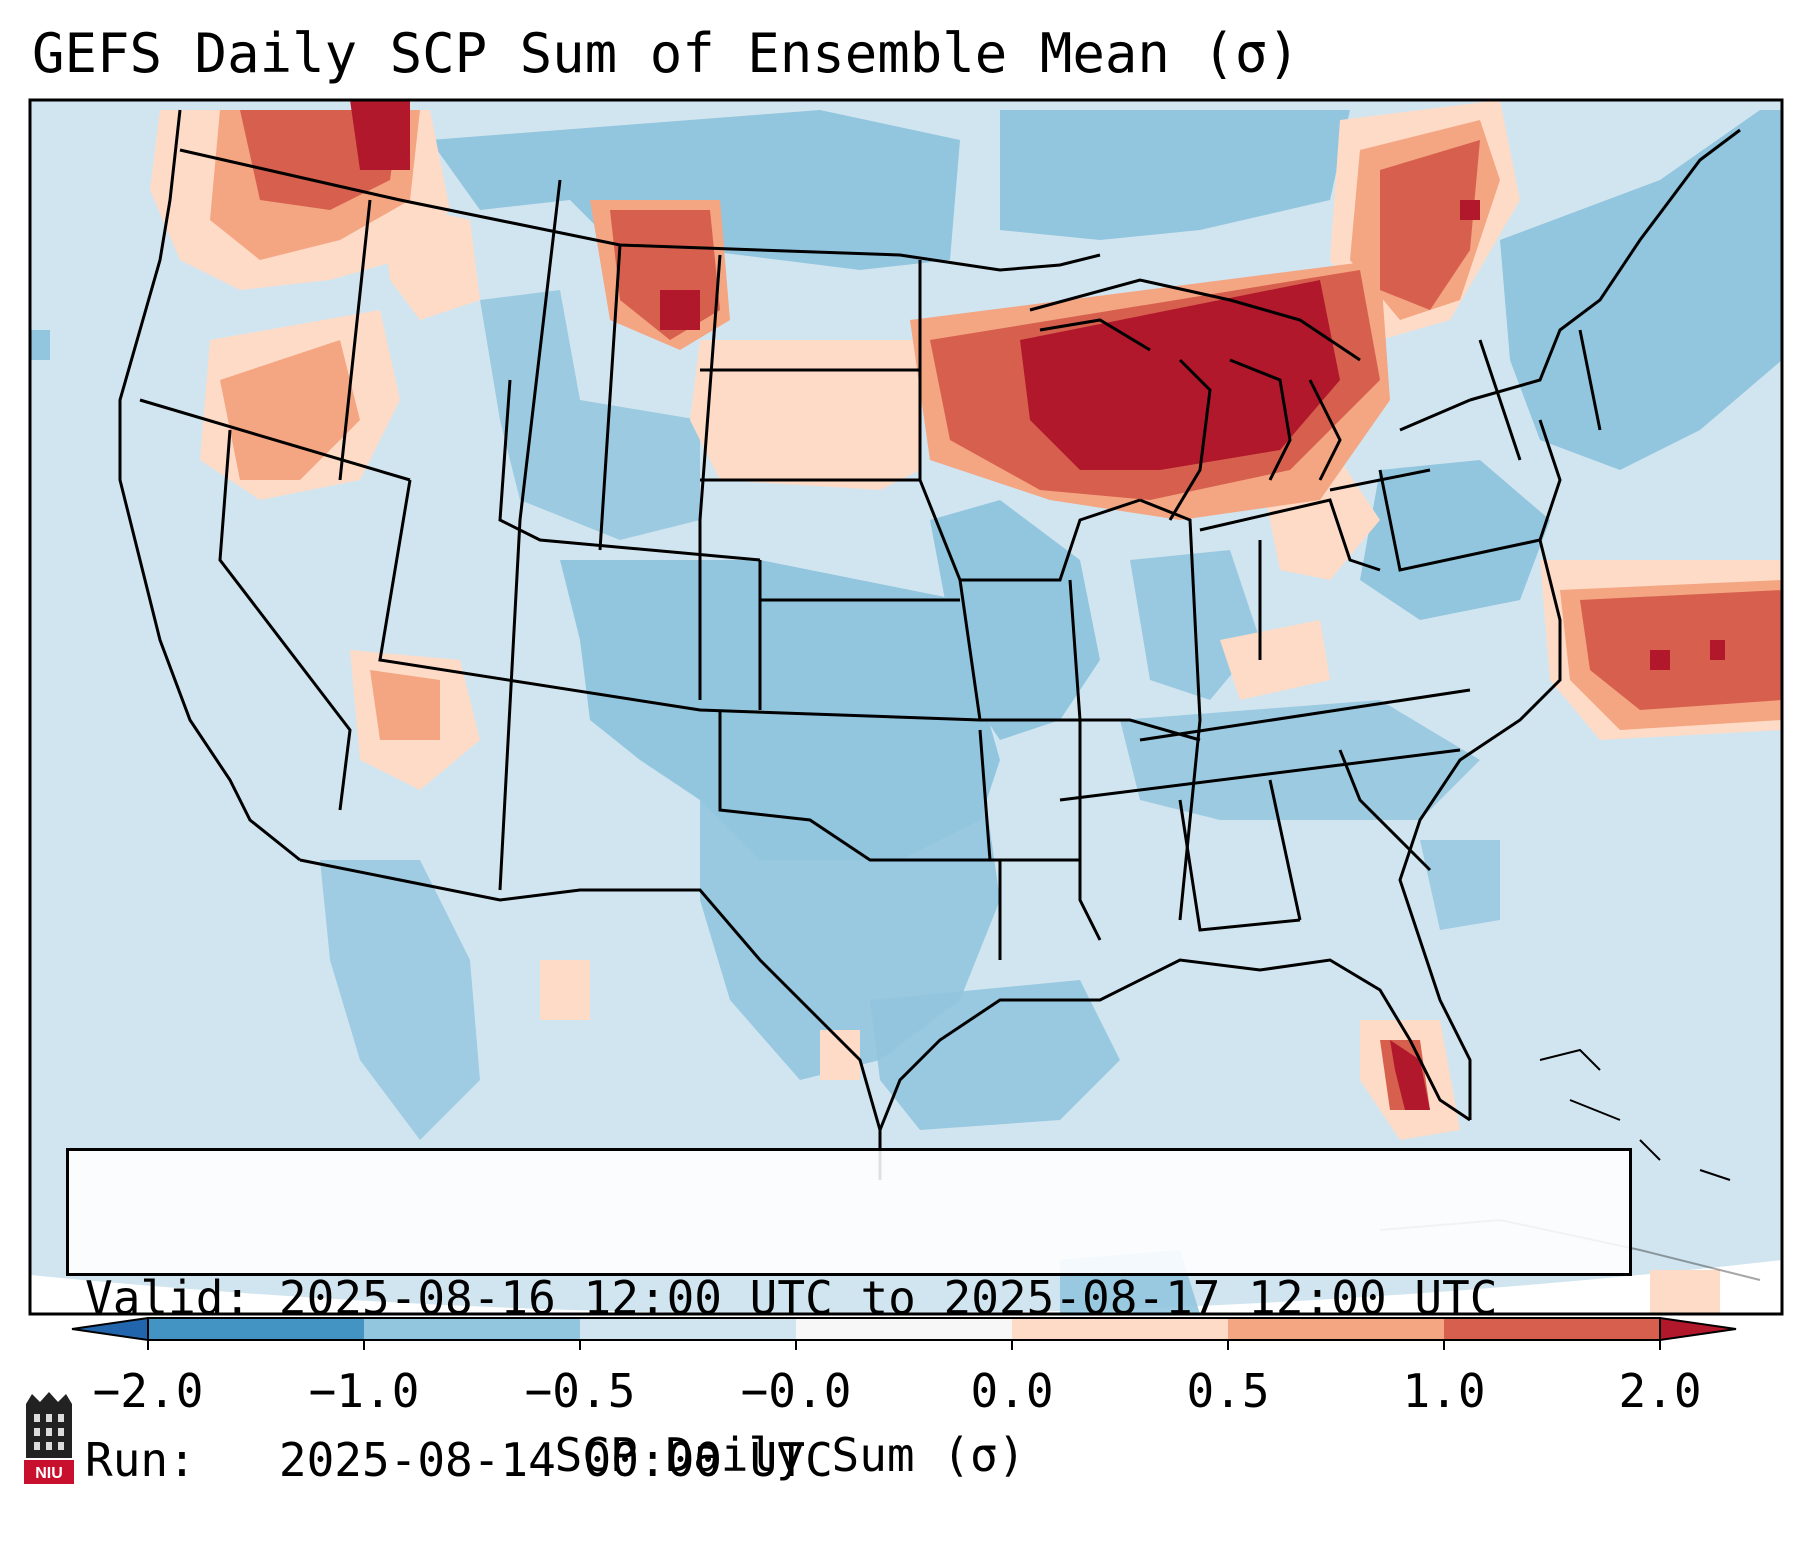 This screenshot has height=1541, width=1803. Describe the element at coordinates (1228, 1391) in the screenshot. I see `colorbar-tick-label: 0.5` at that location.